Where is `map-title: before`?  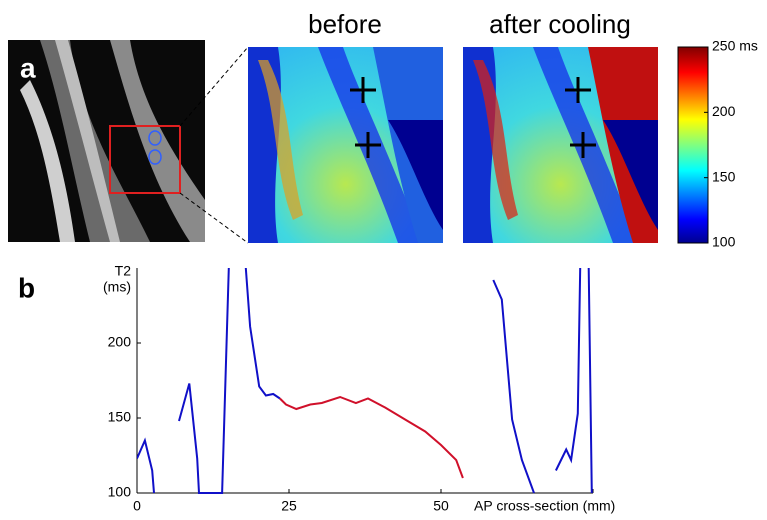 map-title: before is located at coordinates (345, 24).